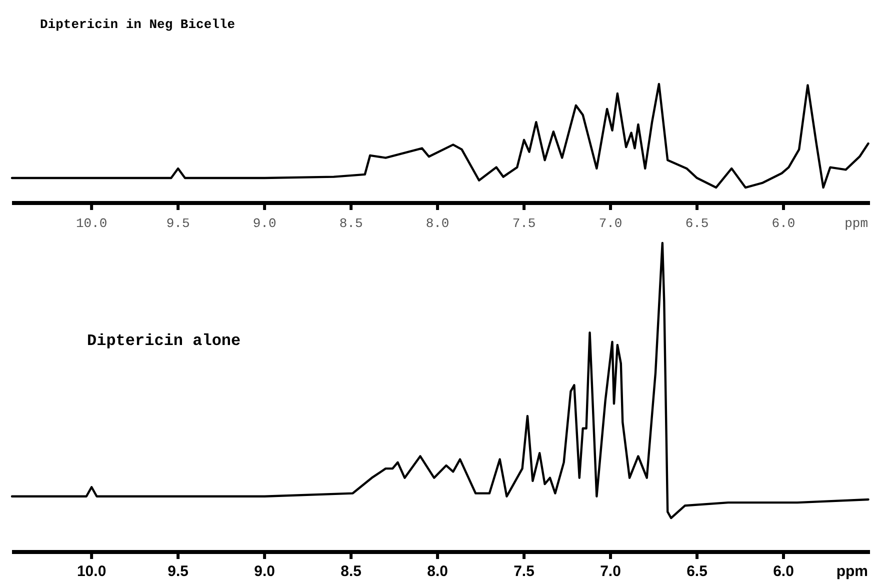 The height and width of the screenshot is (588, 875). Describe the element at coordinates (164, 341) in the screenshot. I see `text: Diptericin alone` at that location.